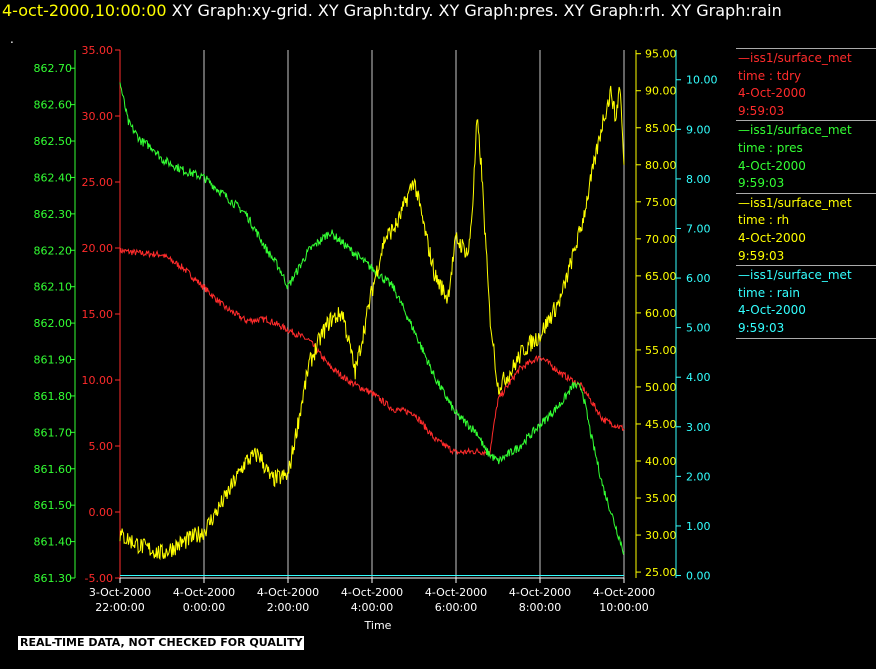 This screenshot has height=669, width=876. I want to click on rain-tick-label: 2.00, so click(698, 476).